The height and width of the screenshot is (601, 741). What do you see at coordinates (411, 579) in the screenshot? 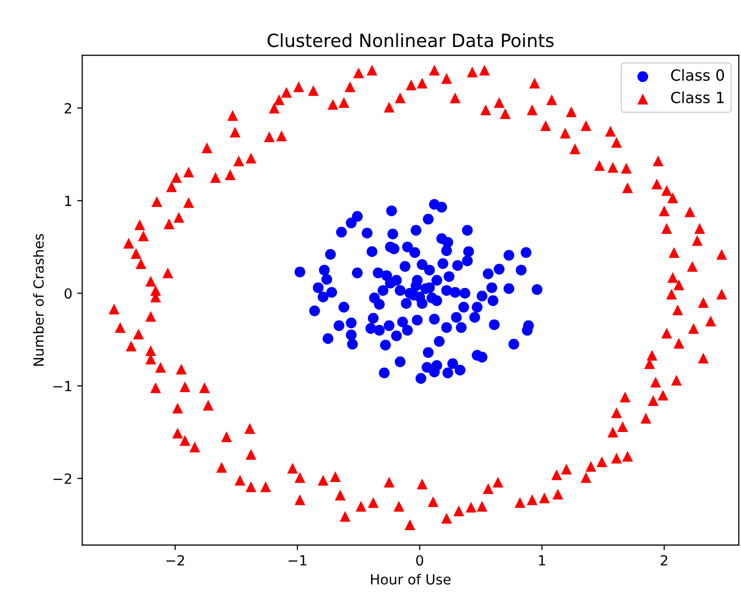
I see `x-axis-title: Hour of Use` at bounding box center [411, 579].